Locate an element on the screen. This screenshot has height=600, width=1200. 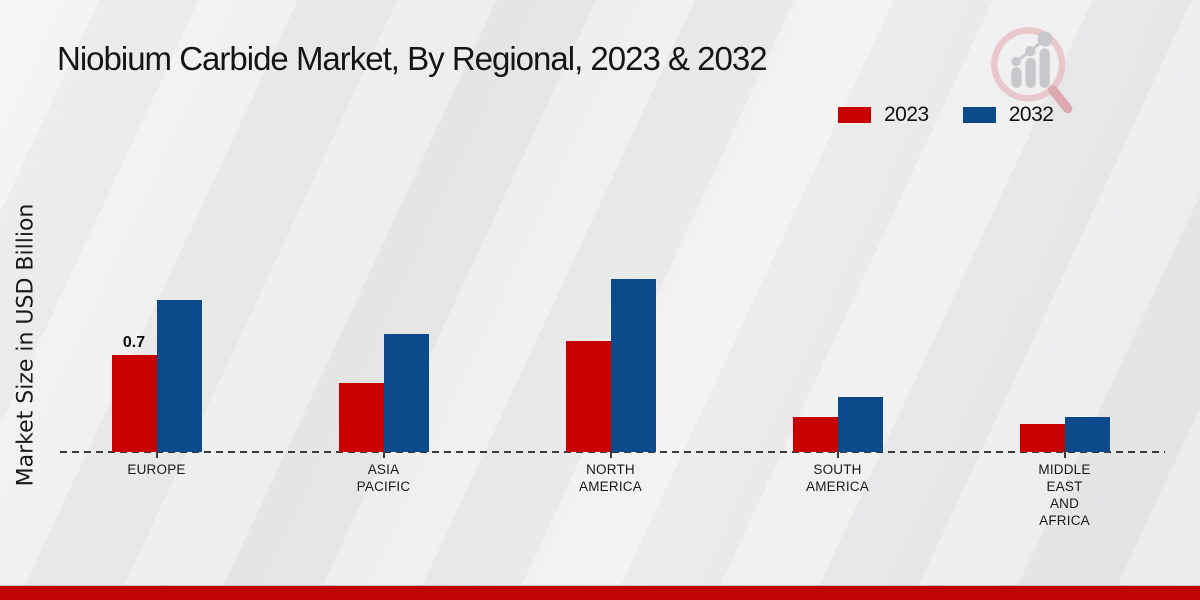
legend: 2023 2032 is located at coordinates (946, 115).